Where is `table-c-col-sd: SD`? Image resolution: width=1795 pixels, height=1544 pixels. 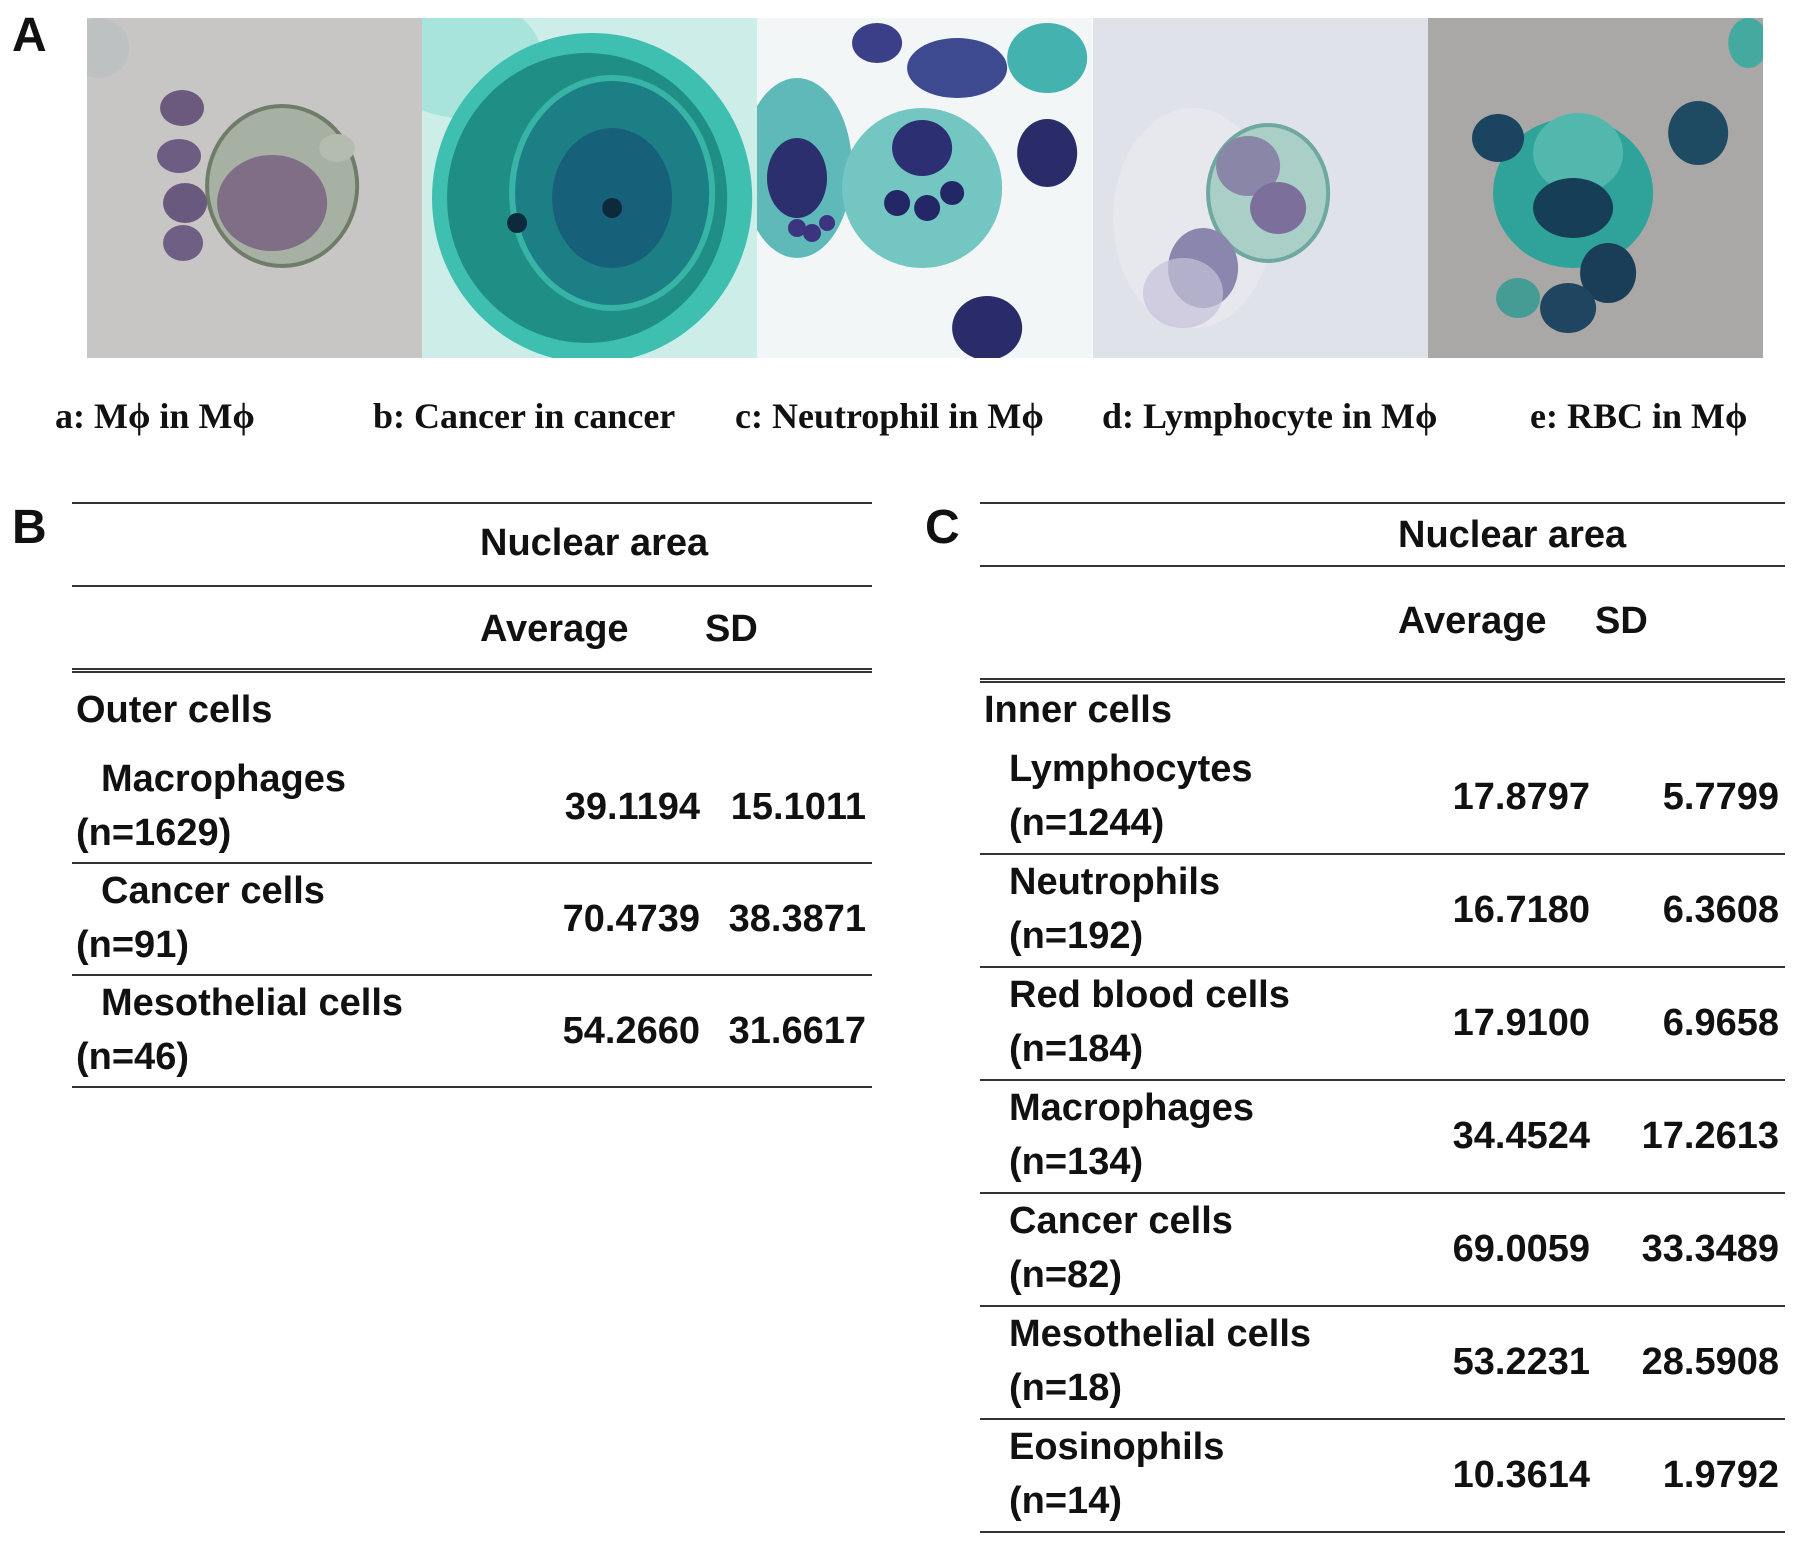
table-c-col-sd: SD is located at coordinates (1621, 621).